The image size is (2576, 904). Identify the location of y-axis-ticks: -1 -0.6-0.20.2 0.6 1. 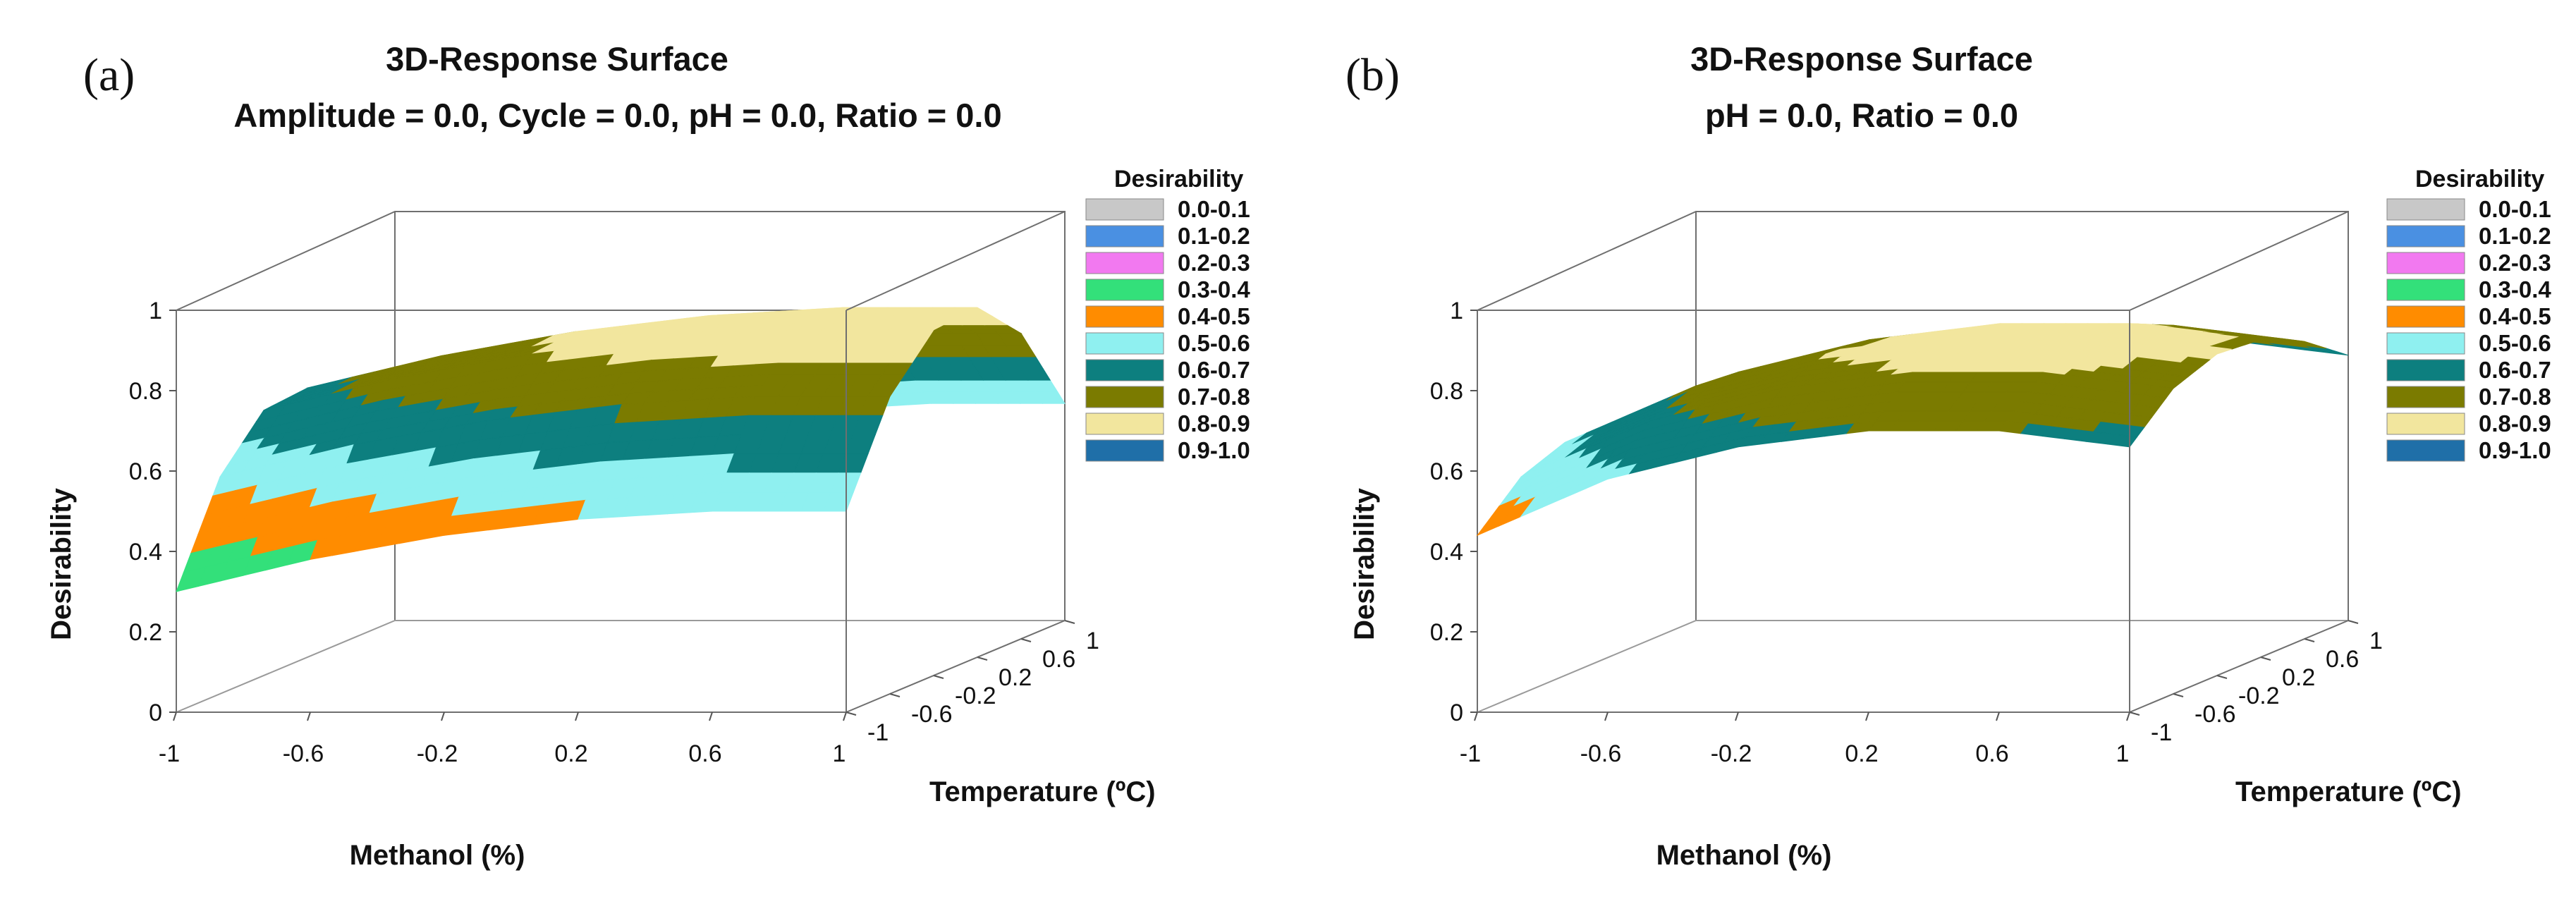
(973, 683).